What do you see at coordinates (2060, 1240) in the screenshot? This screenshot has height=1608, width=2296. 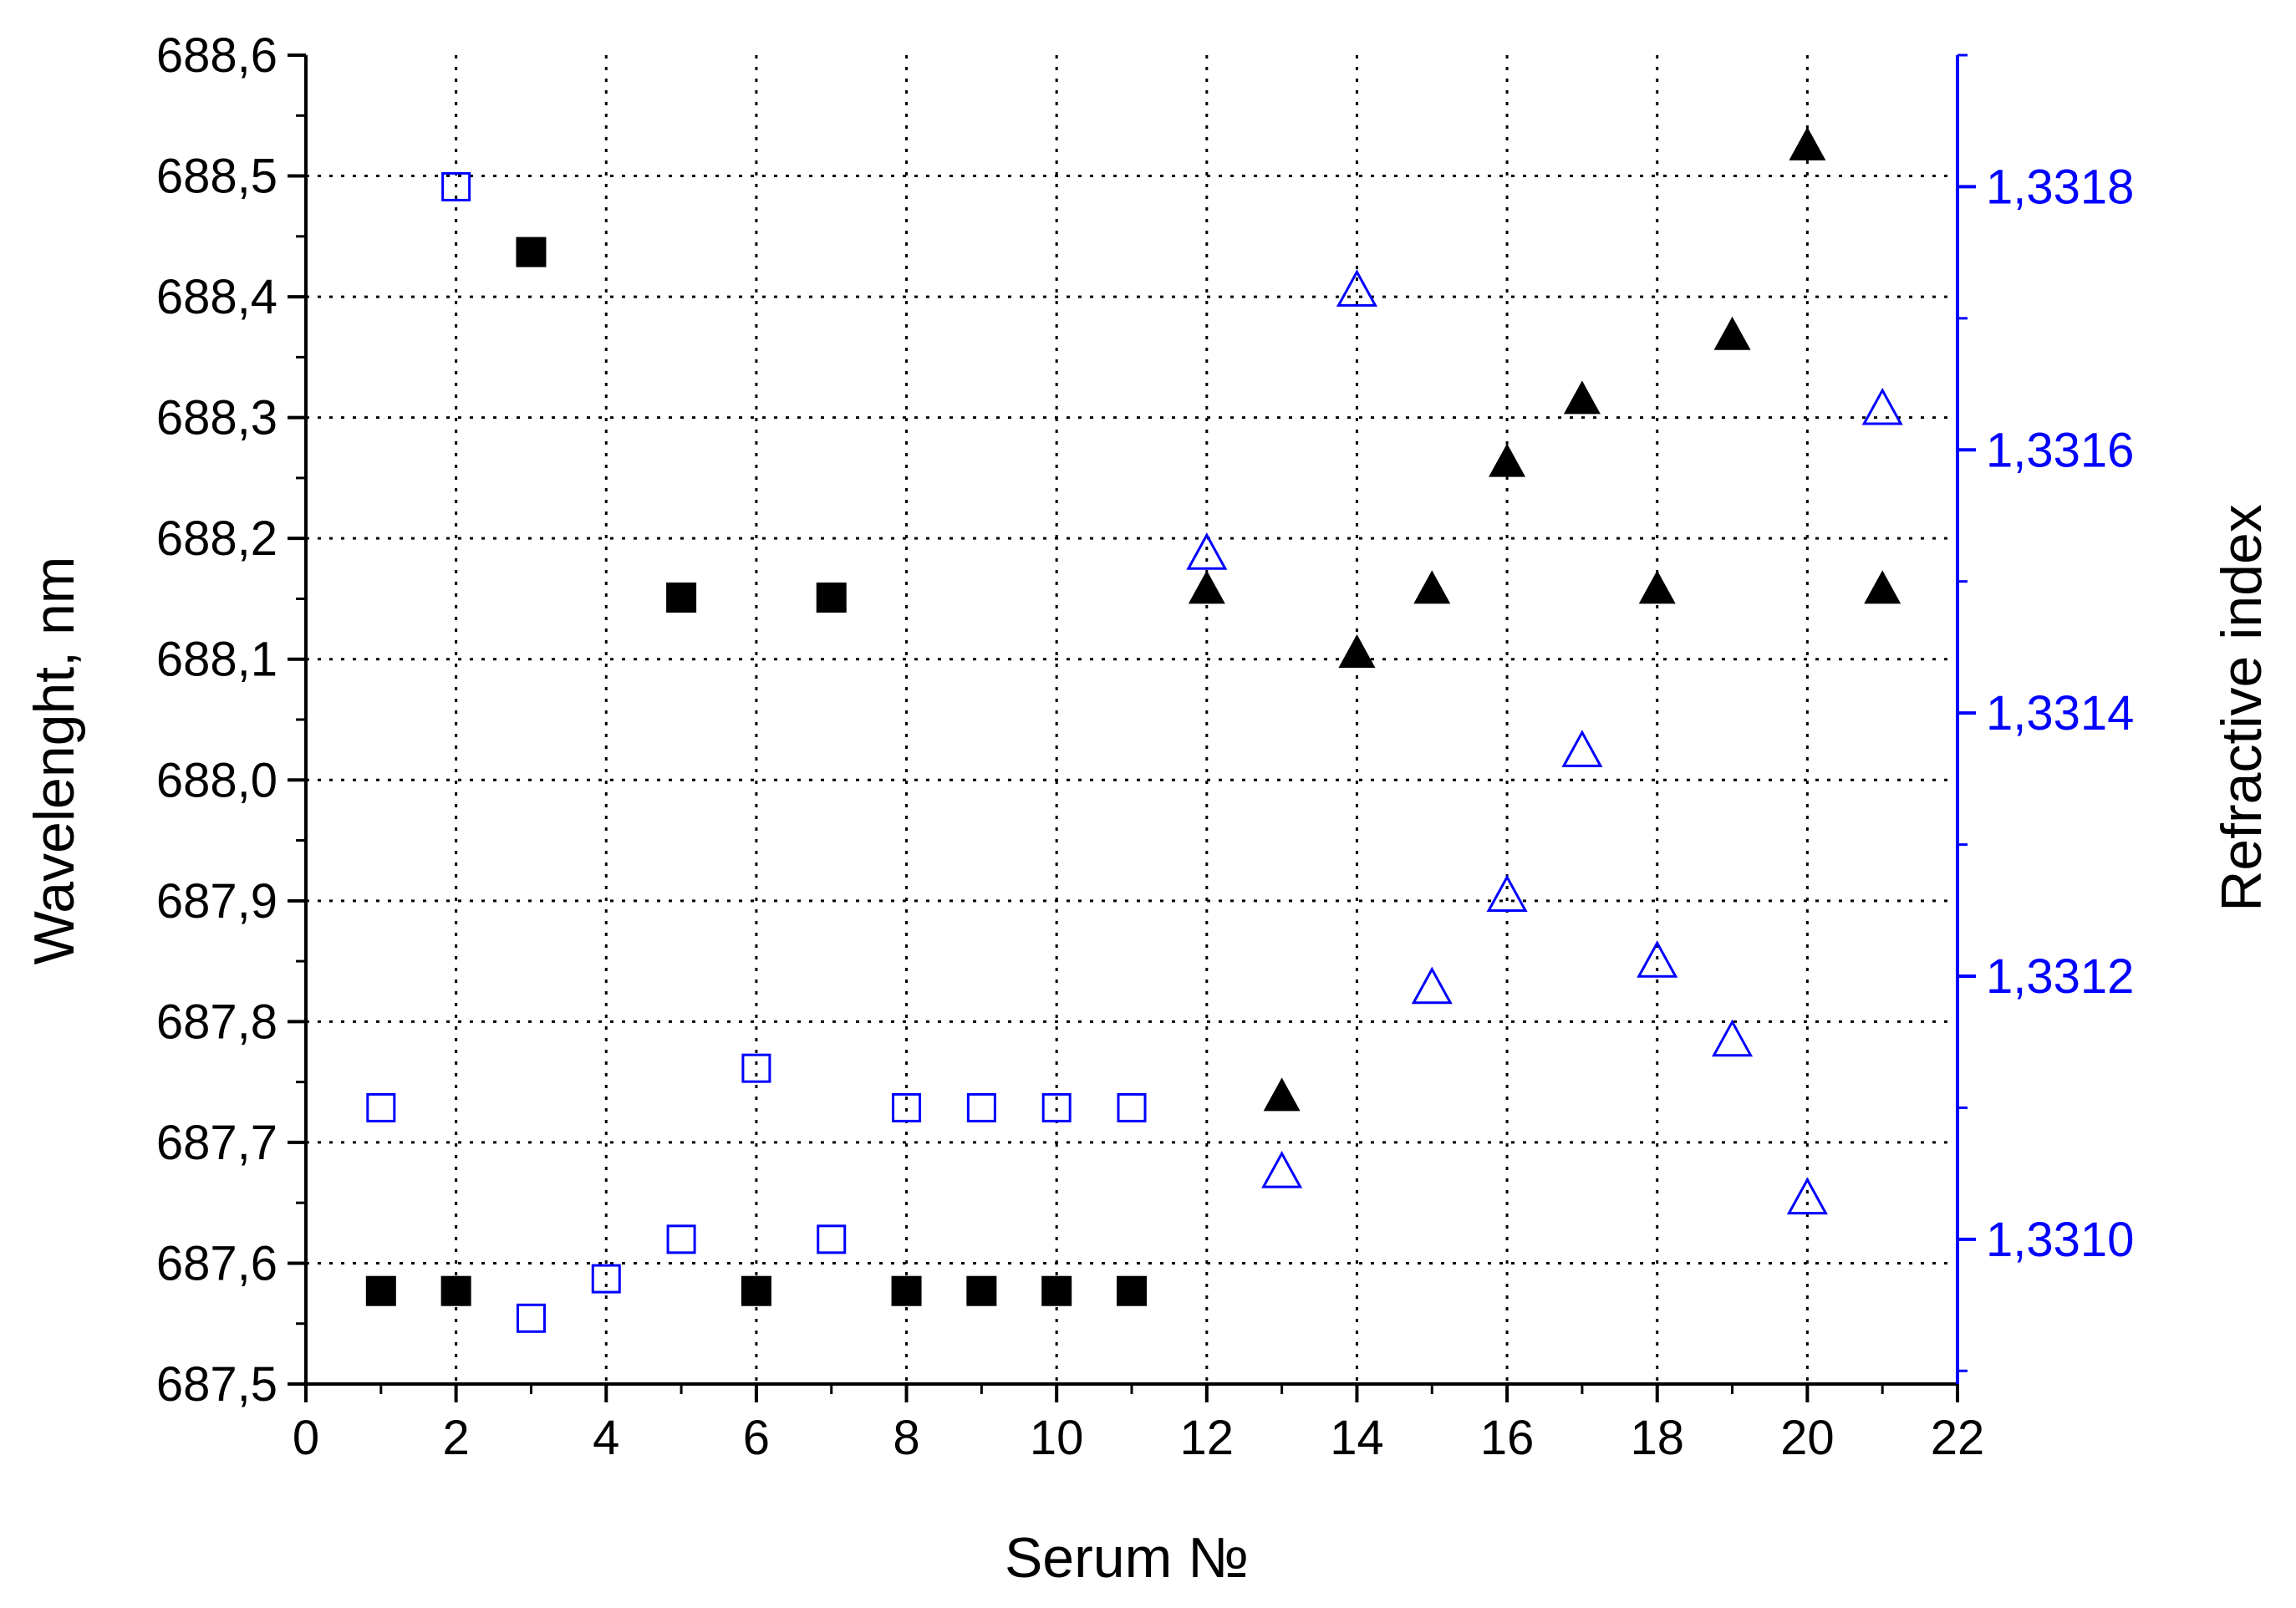 I see `y-tick-label-right: 1,3310` at bounding box center [2060, 1240].